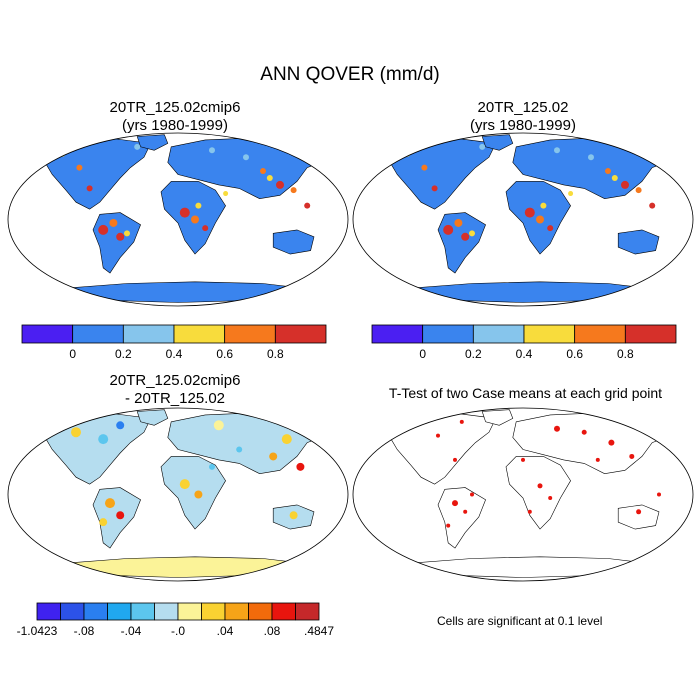 The image size is (700, 700). What do you see at coordinates (638, 242) in the screenshot?
I see `map-case2-land-au` at bounding box center [638, 242].